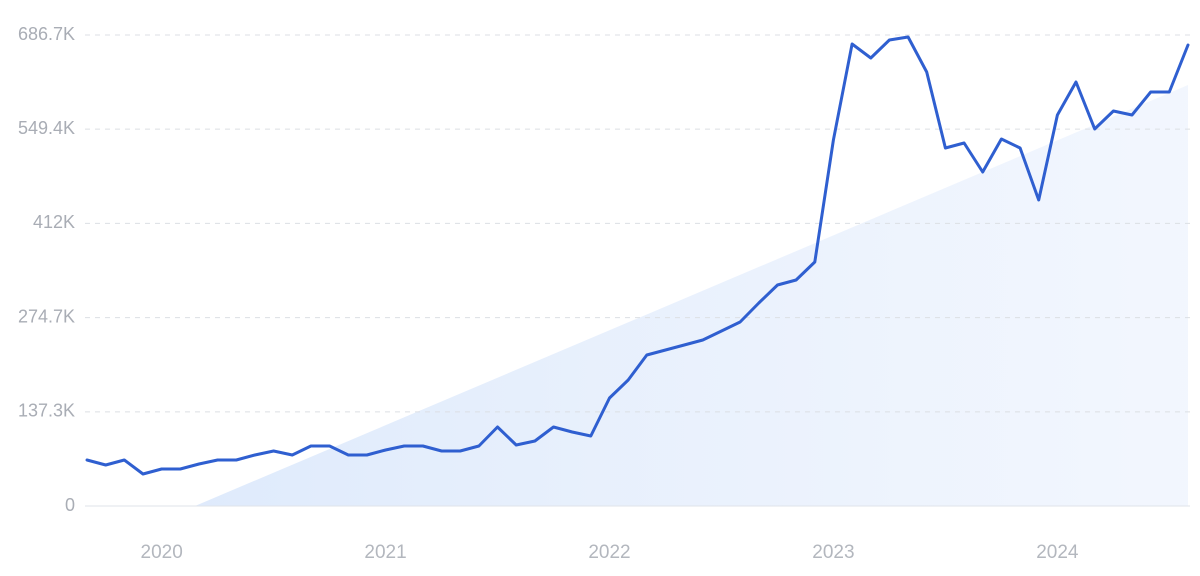  I want to click on y-tick-label: 686.7K, so click(46, 34).